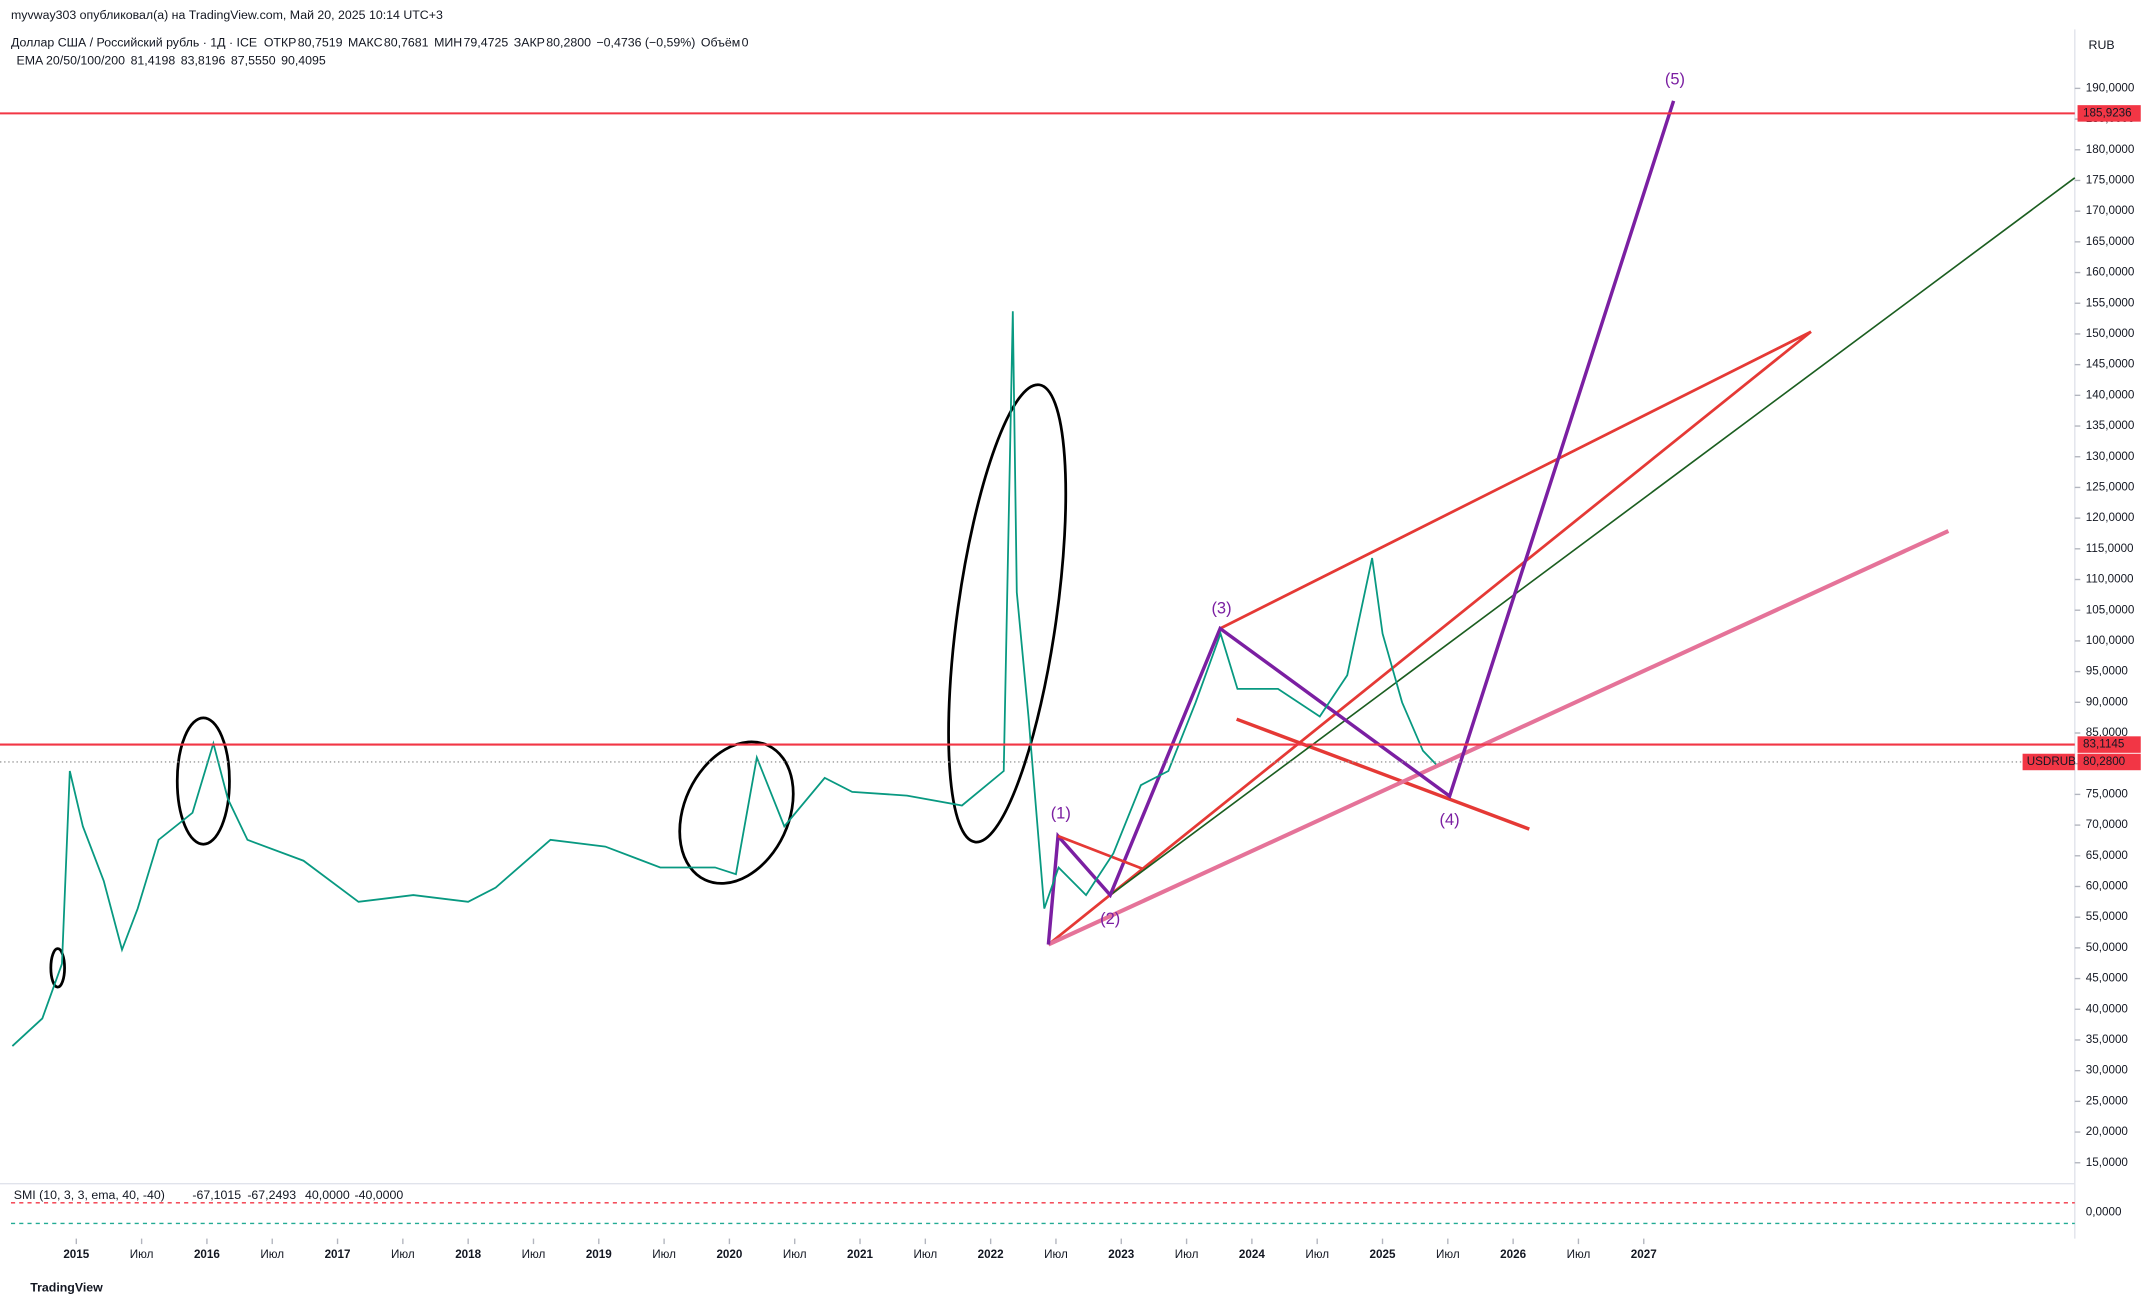  Describe the element at coordinates (2107, 1008) in the screenshot. I see `y-tick-label: 40,0000` at that location.